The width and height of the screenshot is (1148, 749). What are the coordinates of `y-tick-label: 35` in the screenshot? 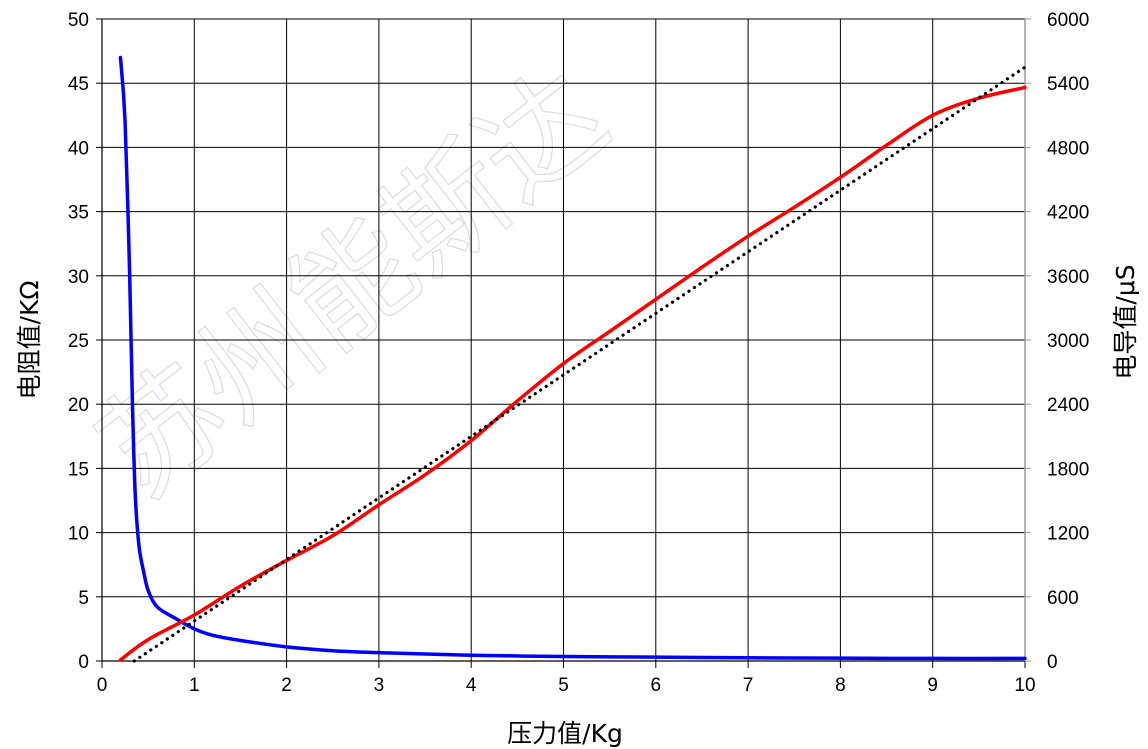 It's located at (78, 213).